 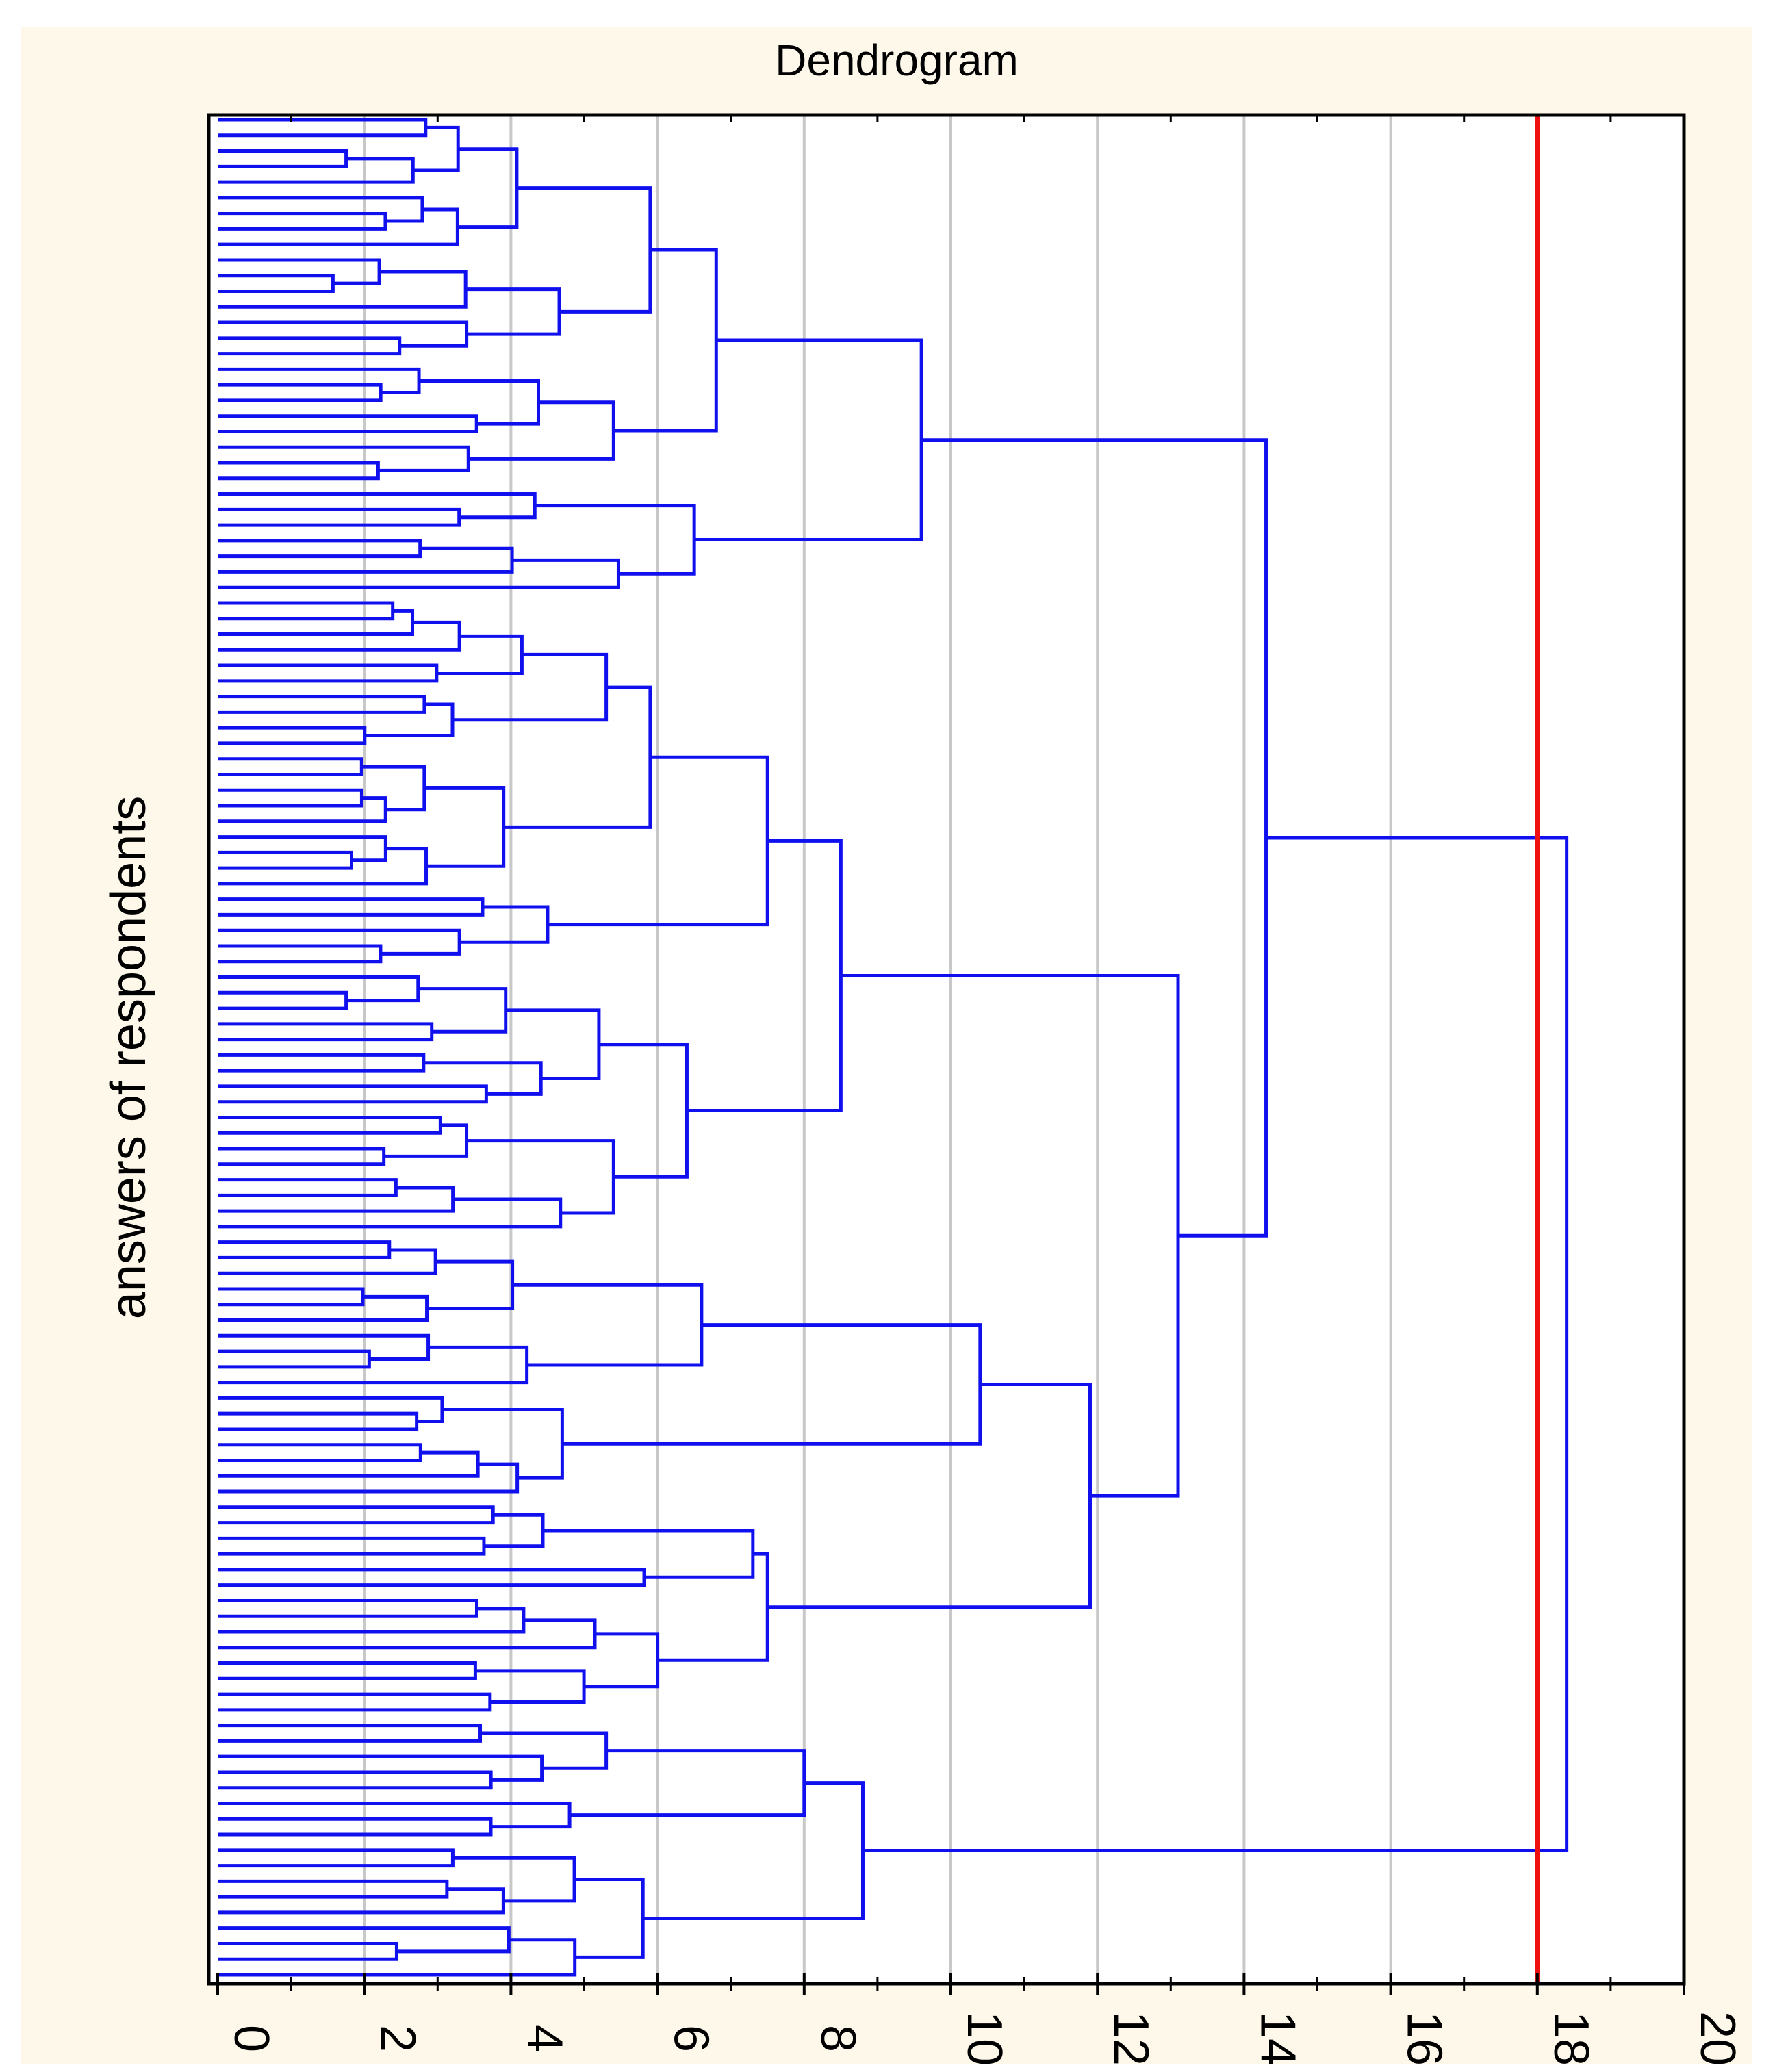 What do you see at coordinates (128, 1057) in the screenshot?
I see `y-axis-label: answers of respondents` at bounding box center [128, 1057].